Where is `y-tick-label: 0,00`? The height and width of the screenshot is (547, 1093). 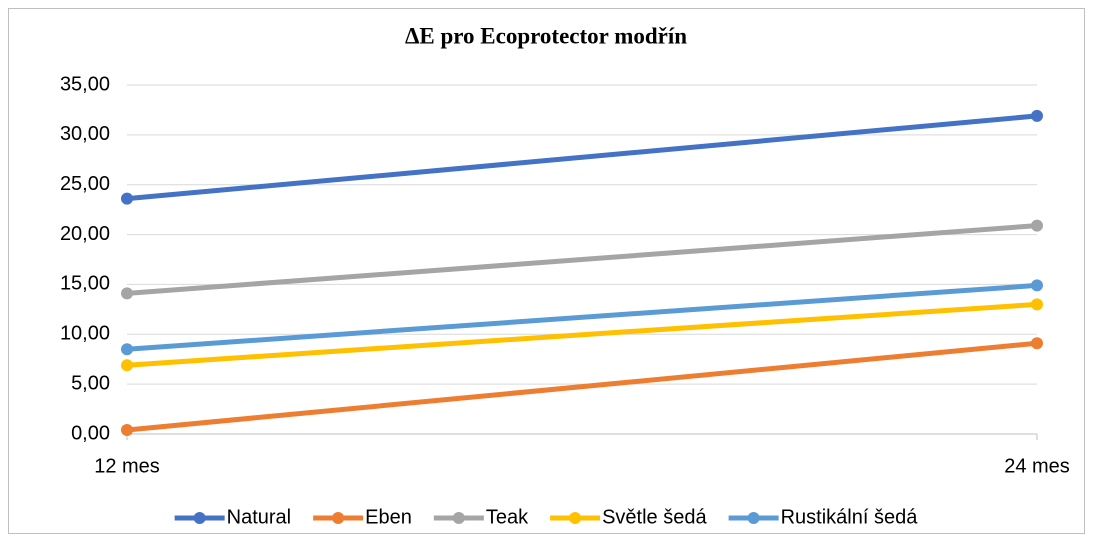
y-tick-label: 0,00 is located at coordinates (90, 433).